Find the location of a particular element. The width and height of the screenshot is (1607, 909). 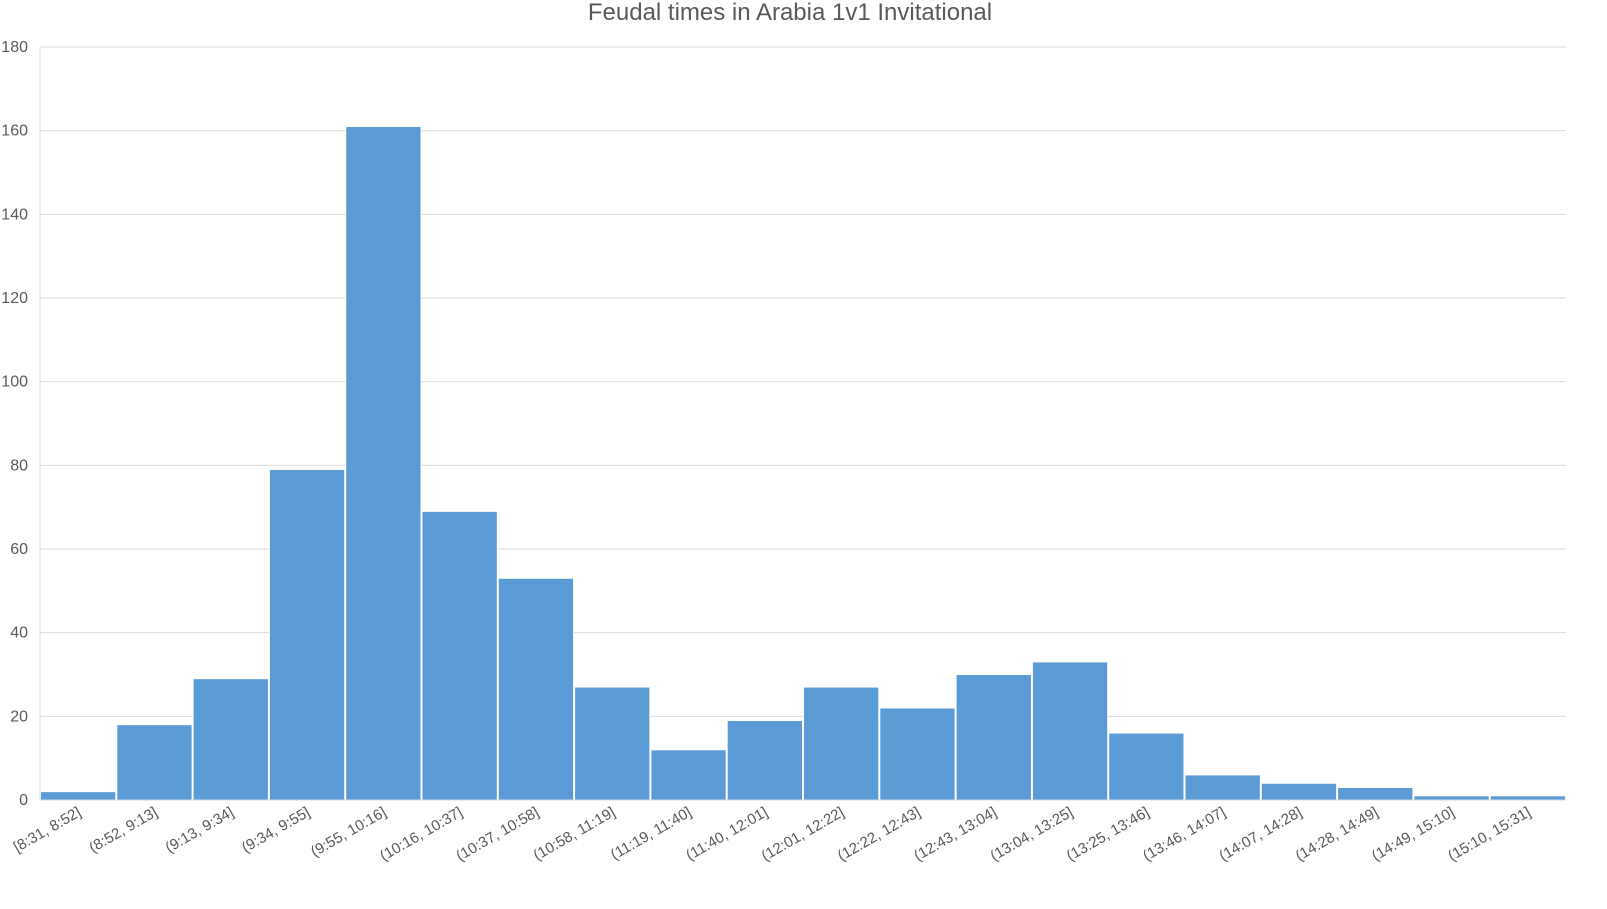

y-tick-label: 60 is located at coordinates (19, 549).